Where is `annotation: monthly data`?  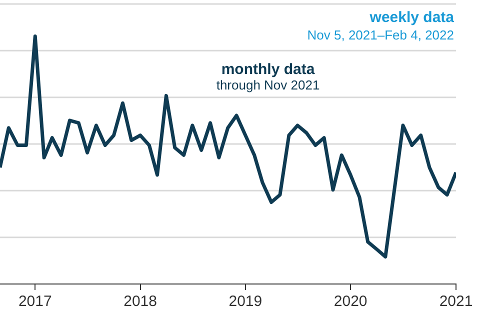
annotation: monthly data is located at coordinates (268, 69).